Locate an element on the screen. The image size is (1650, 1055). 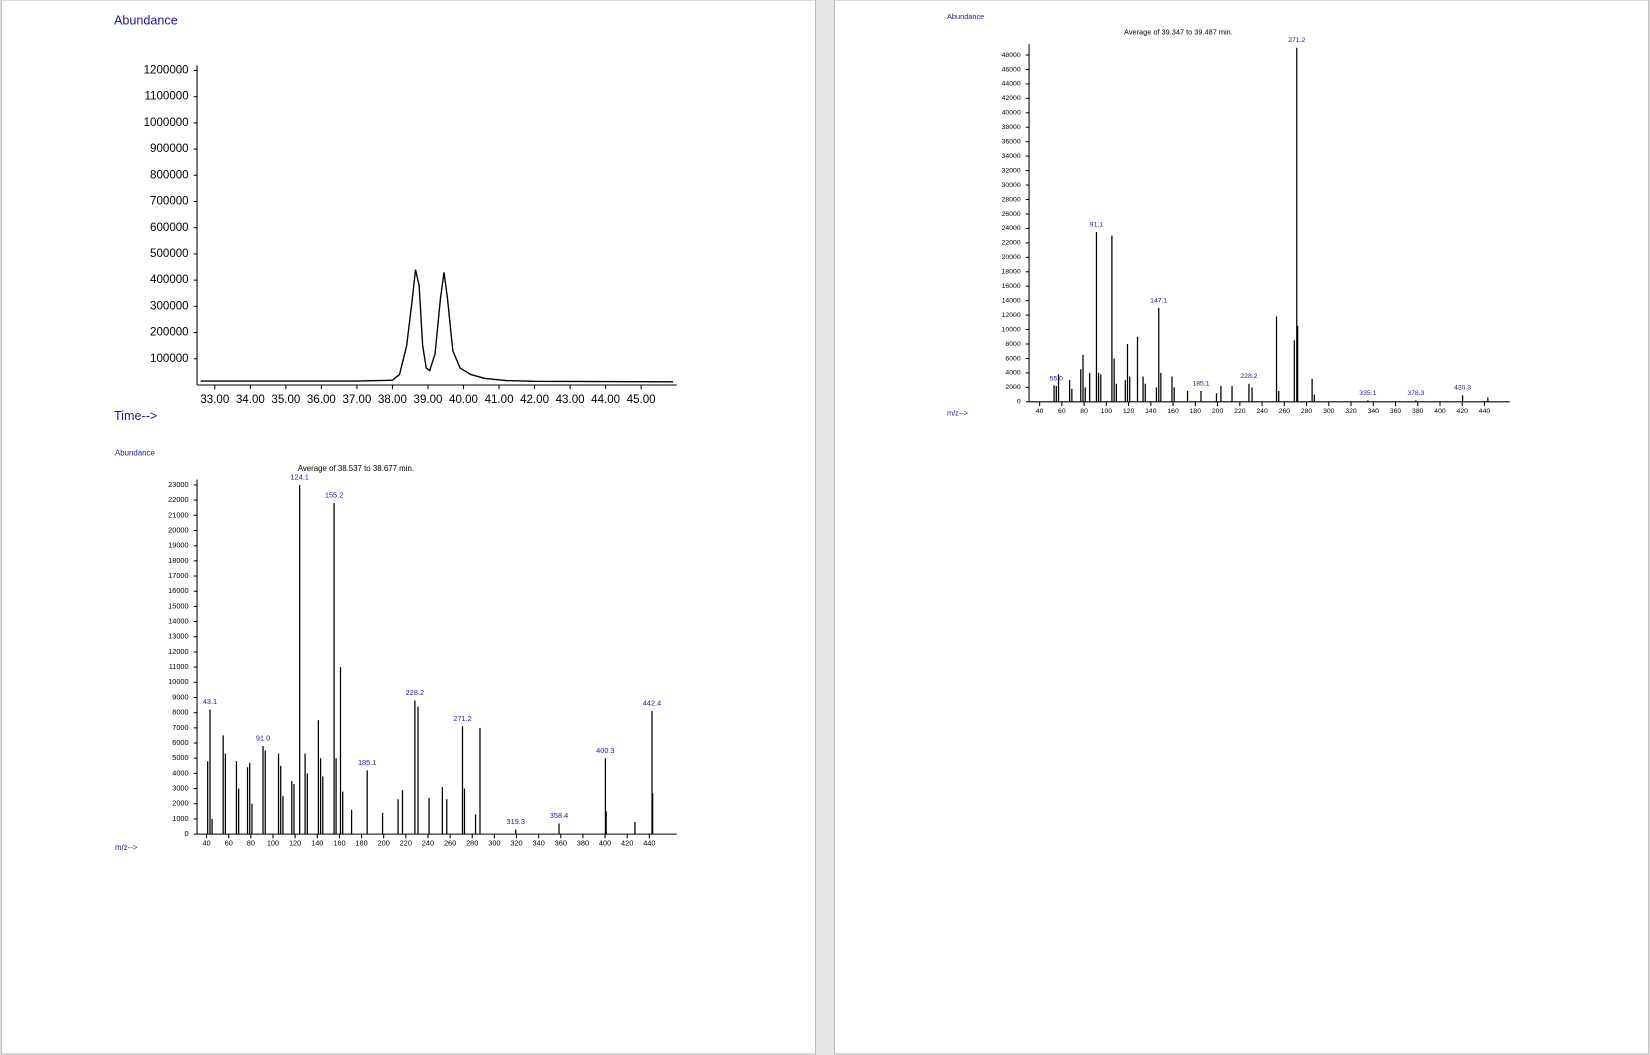
x-axis-label: m/z--> is located at coordinates (957, 412).